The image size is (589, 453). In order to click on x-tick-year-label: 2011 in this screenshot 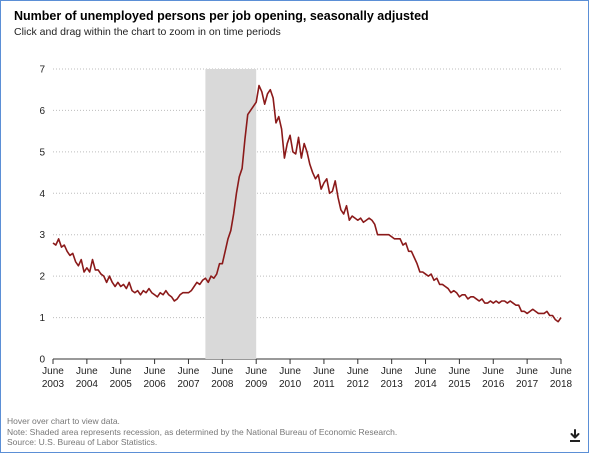, I will do `click(324, 384)`.